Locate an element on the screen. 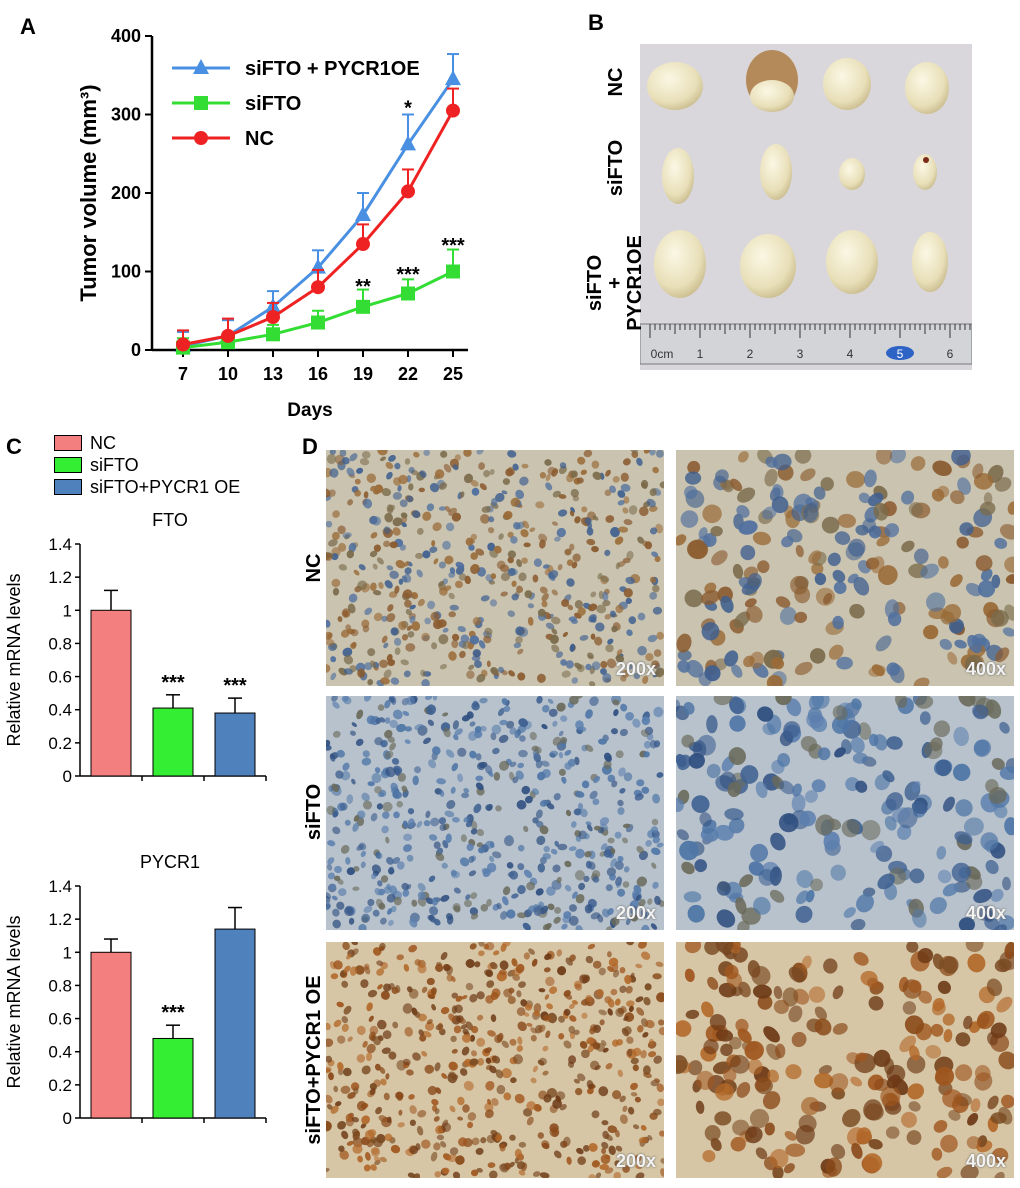  y-axis-title: Relative mRNA levels is located at coordinates (14, 1001).